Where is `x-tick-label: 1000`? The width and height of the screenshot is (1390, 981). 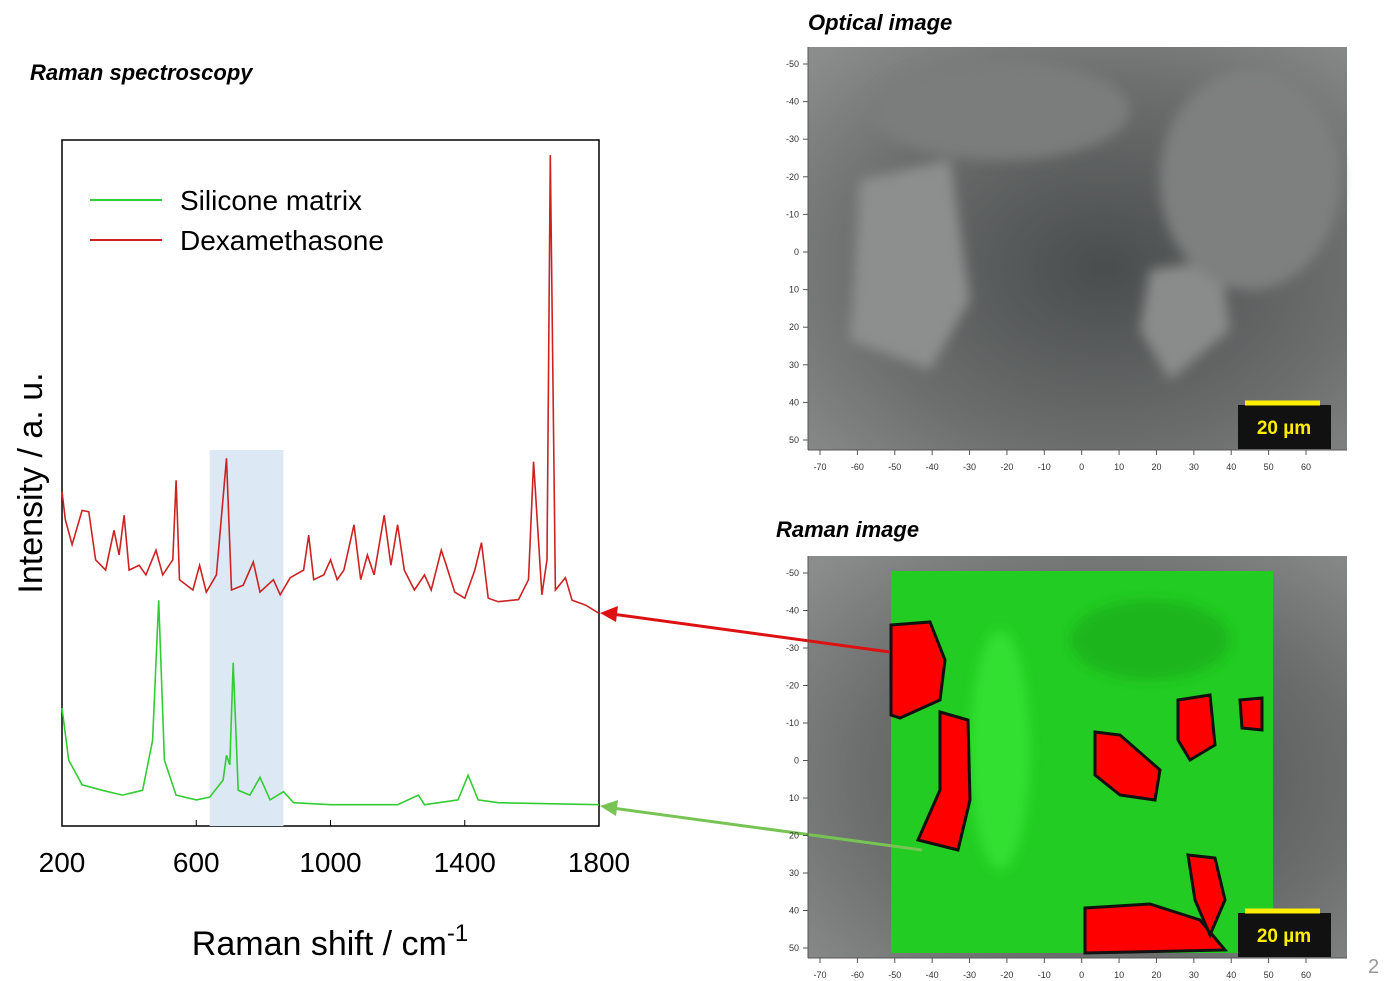 x-tick-label: 1000 is located at coordinates (330, 862).